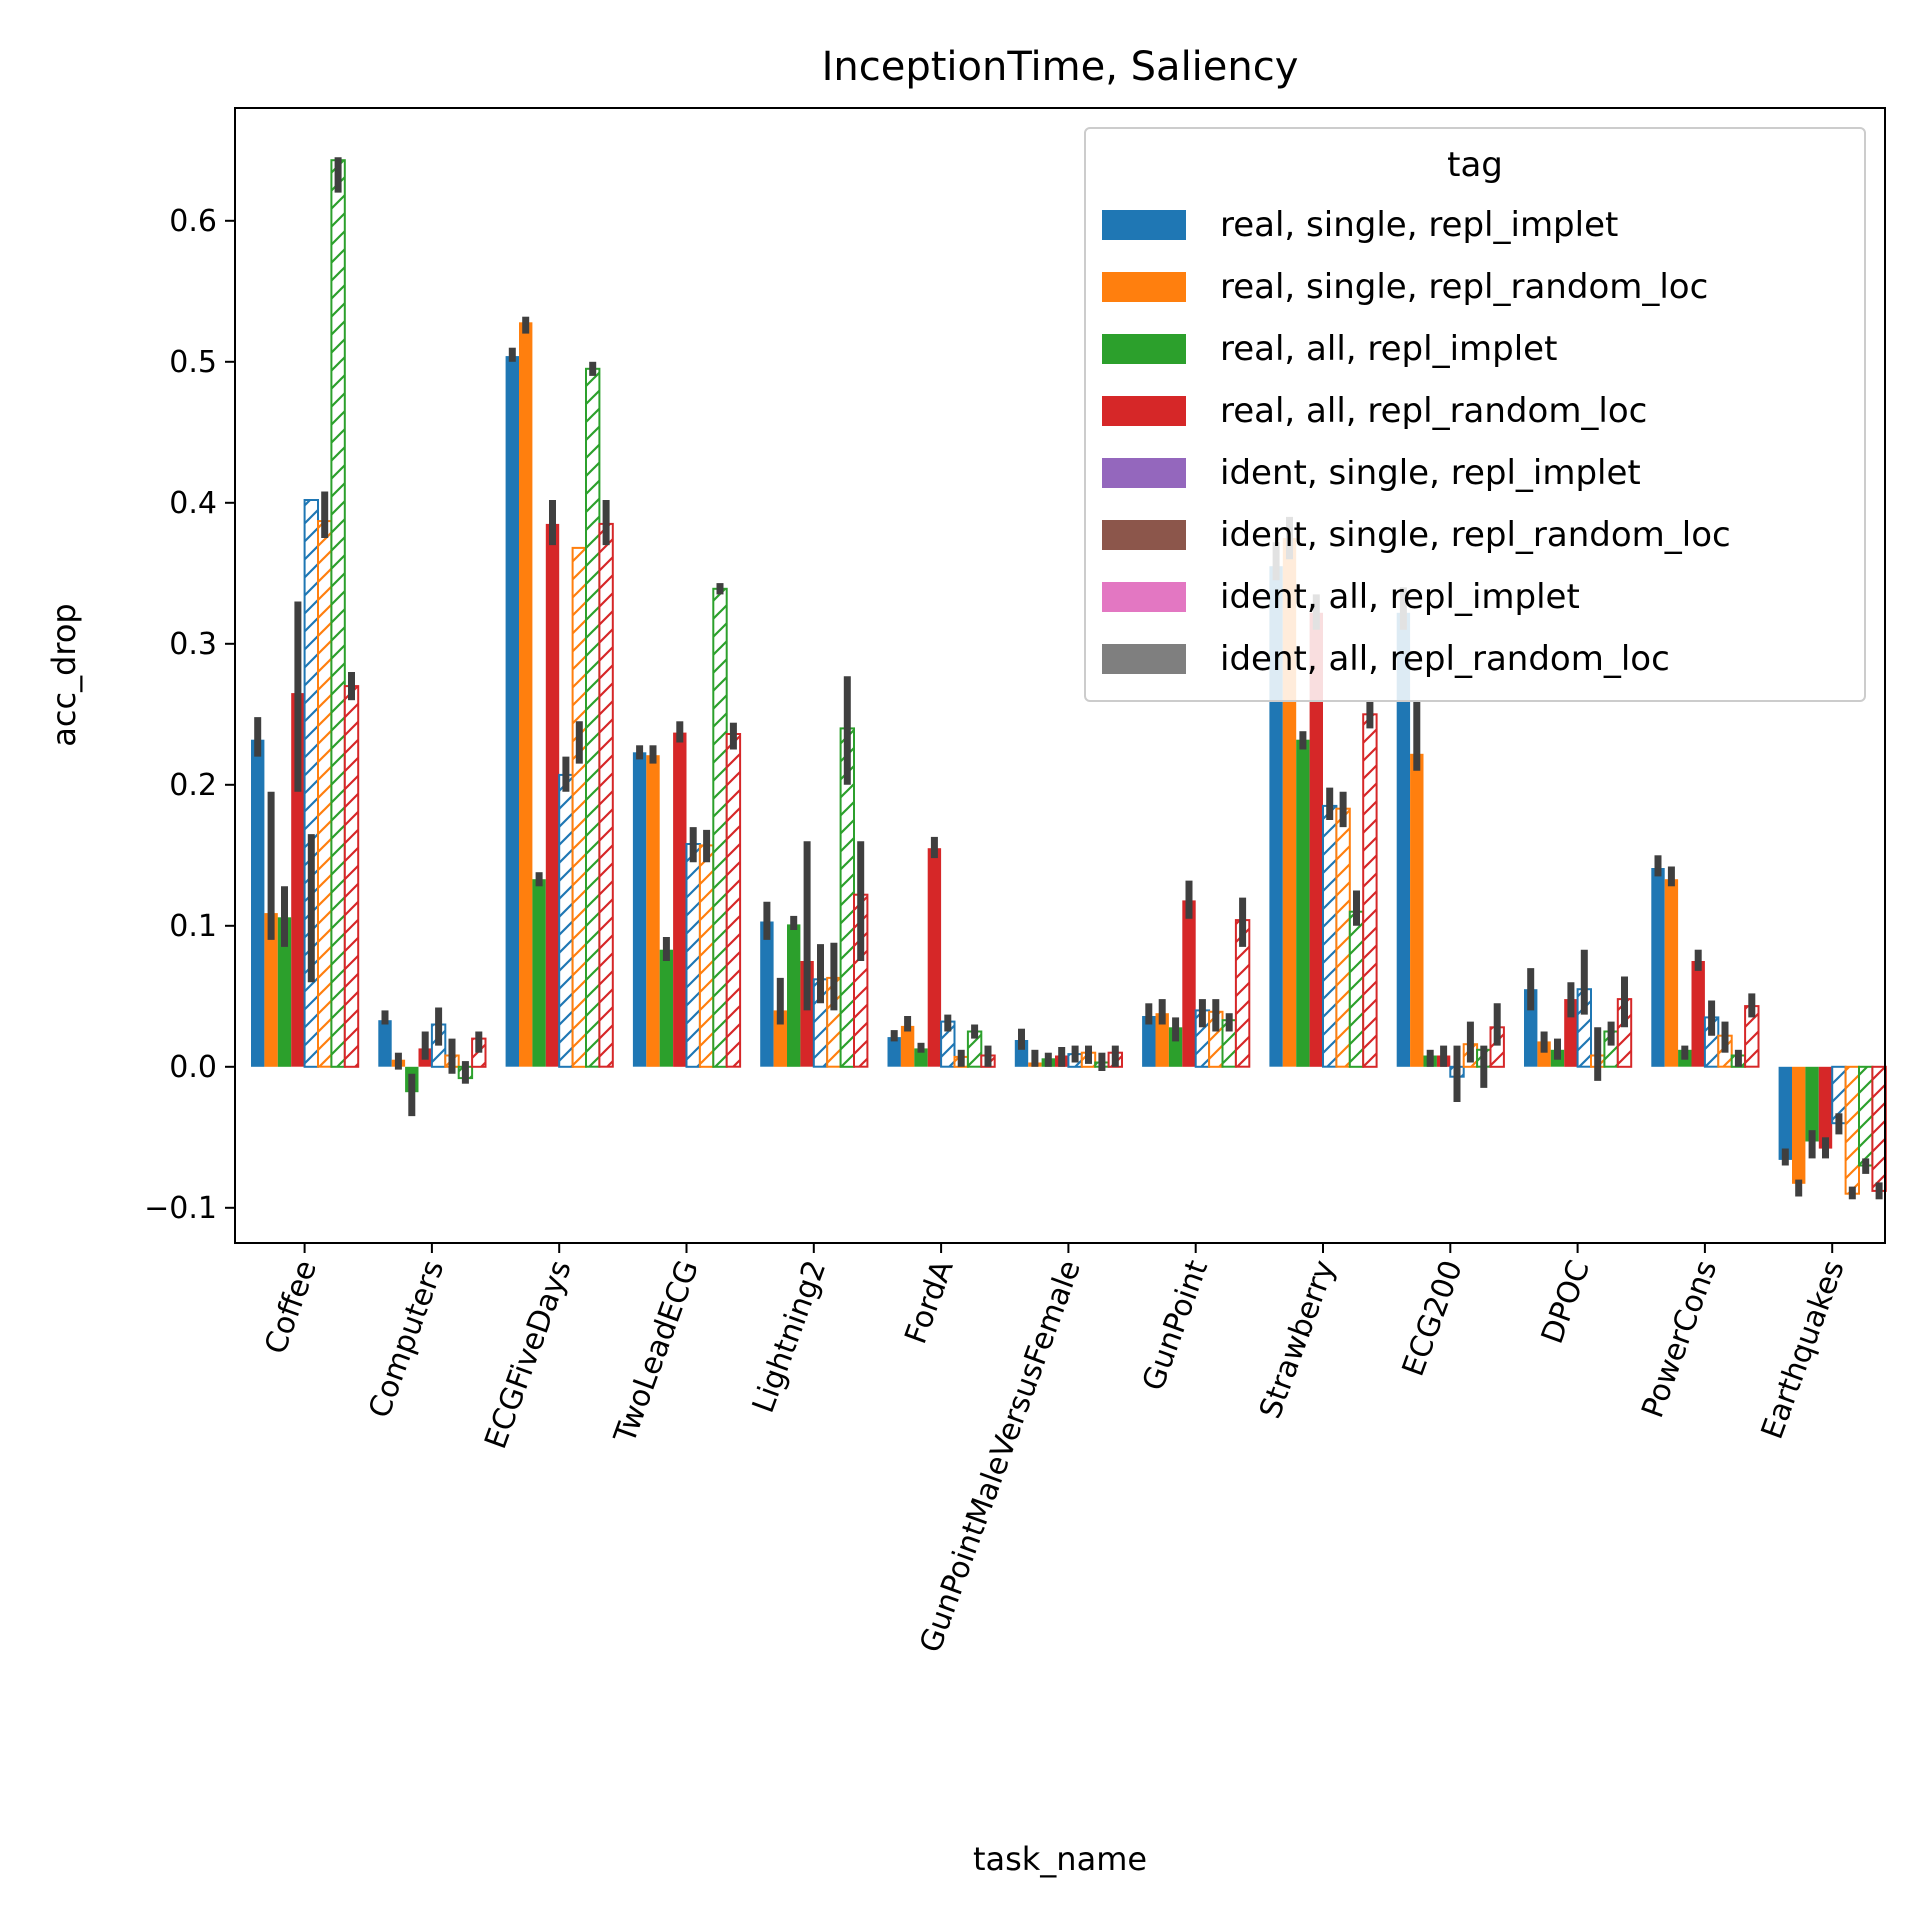  What do you see at coordinates (1433, 411) in the screenshot?
I see `legend-label: real, all, repl_random_loc` at bounding box center [1433, 411].